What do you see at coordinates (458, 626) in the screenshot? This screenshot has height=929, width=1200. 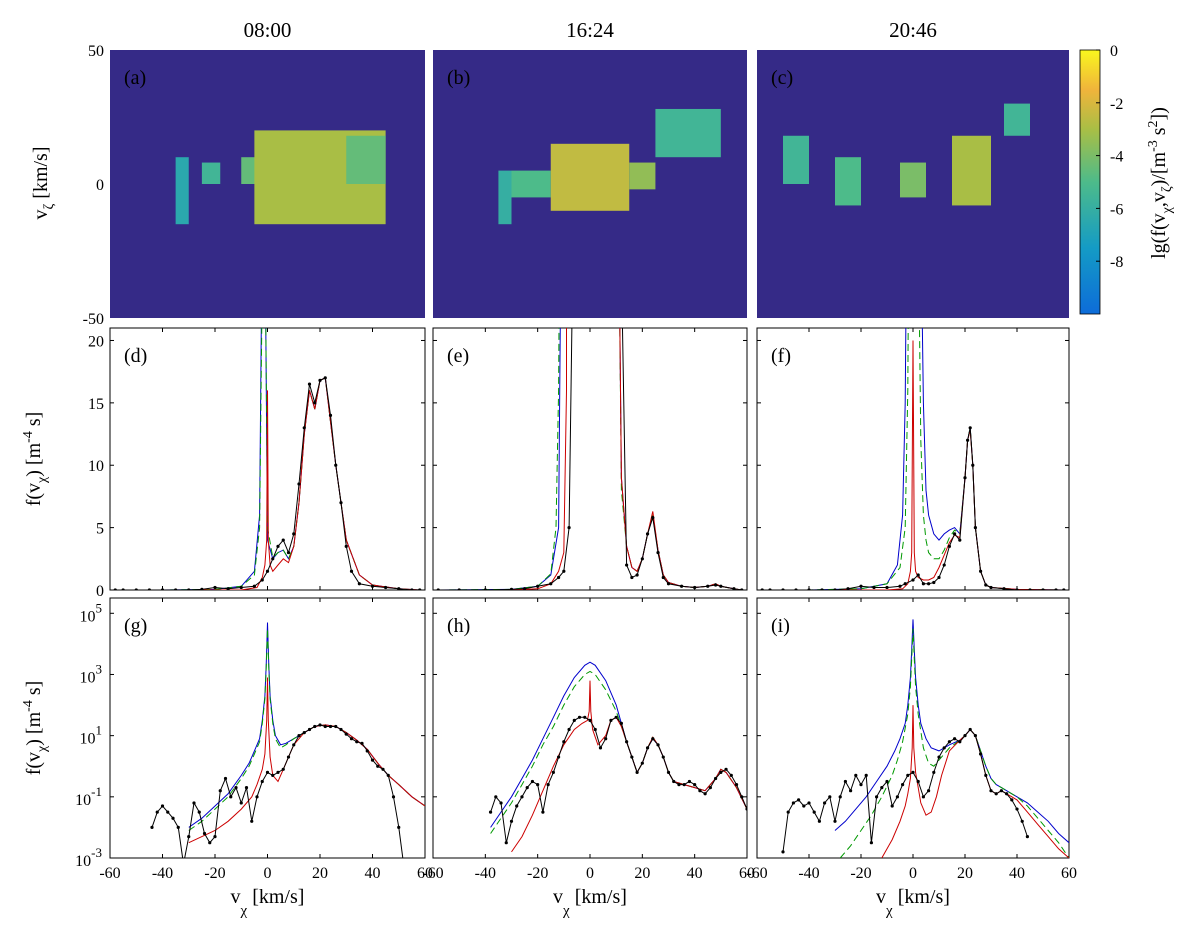 I see `panel-label-h: (h)` at bounding box center [458, 626].